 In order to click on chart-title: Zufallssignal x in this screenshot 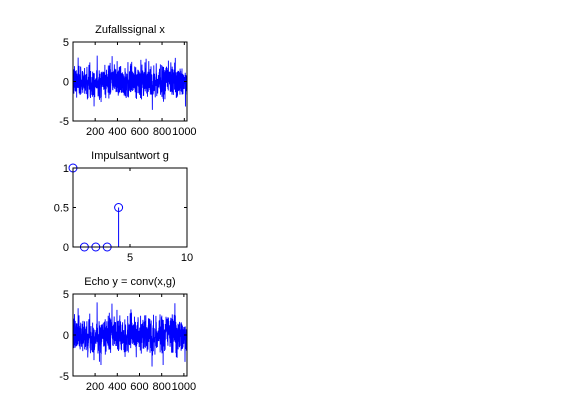, I will do `click(130, 30)`.